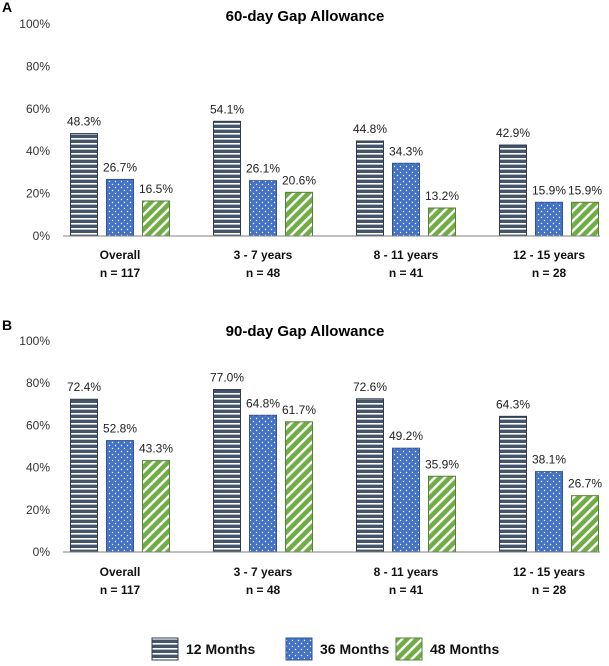 This screenshot has width=609, height=666. What do you see at coordinates (263, 403) in the screenshot?
I see `data-label: 64.8%` at bounding box center [263, 403].